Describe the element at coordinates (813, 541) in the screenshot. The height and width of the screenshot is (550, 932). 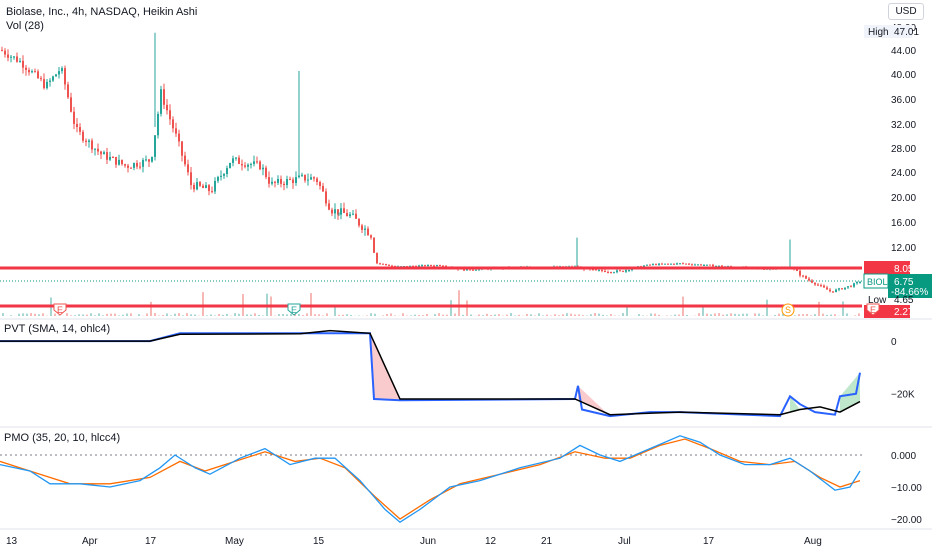
I see `time-axis-label: Aug` at that location.